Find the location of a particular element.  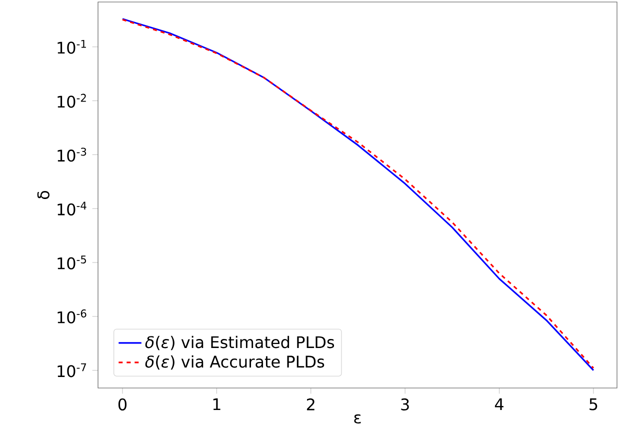

legend-label: δ(ε) via Accurate PLDs is located at coordinates (234, 362).